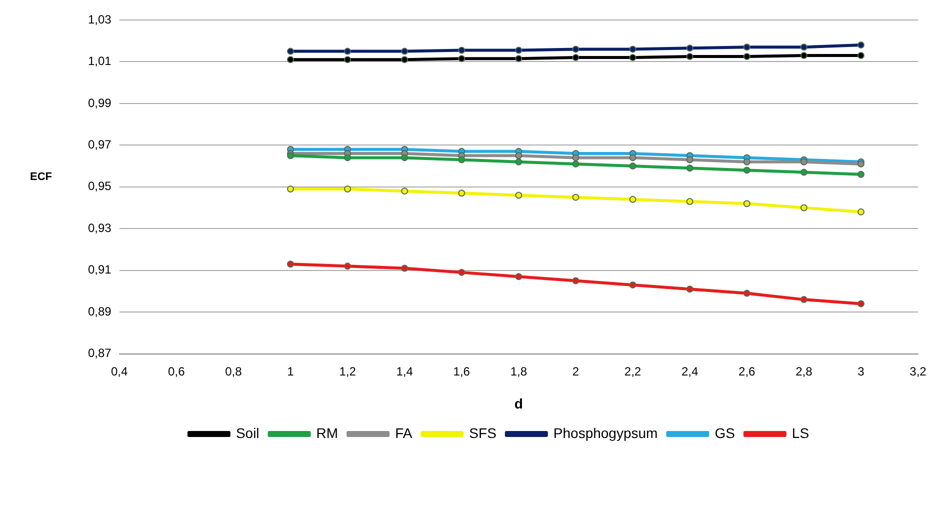 The image size is (933, 511). I want to click on y-tick-label: 0,97, so click(100, 144).